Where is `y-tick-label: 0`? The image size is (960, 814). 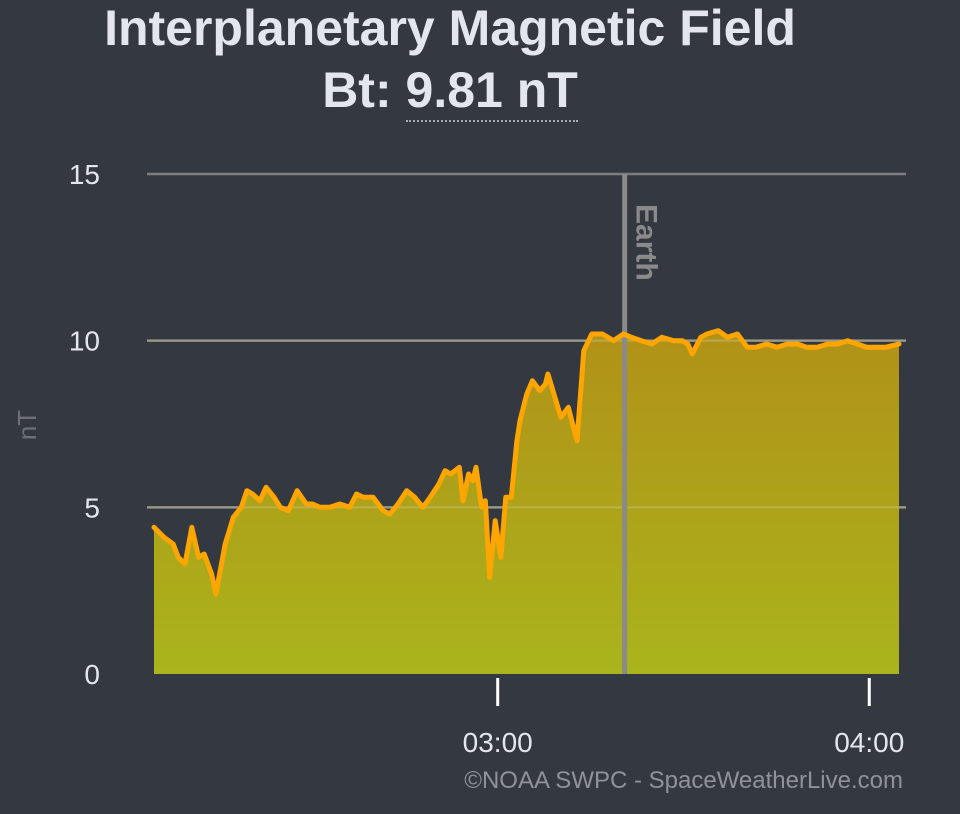 y-tick-label: 0 is located at coordinates (92, 674).